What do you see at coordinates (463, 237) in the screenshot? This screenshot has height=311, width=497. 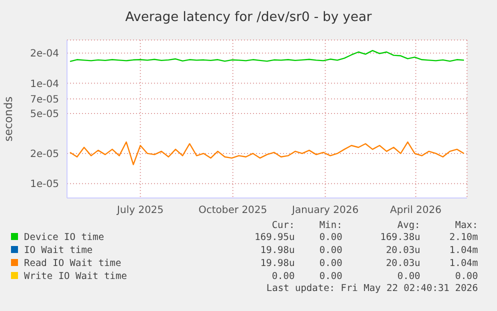 I see `text: 2.10m` at bounding box center [463, 237].